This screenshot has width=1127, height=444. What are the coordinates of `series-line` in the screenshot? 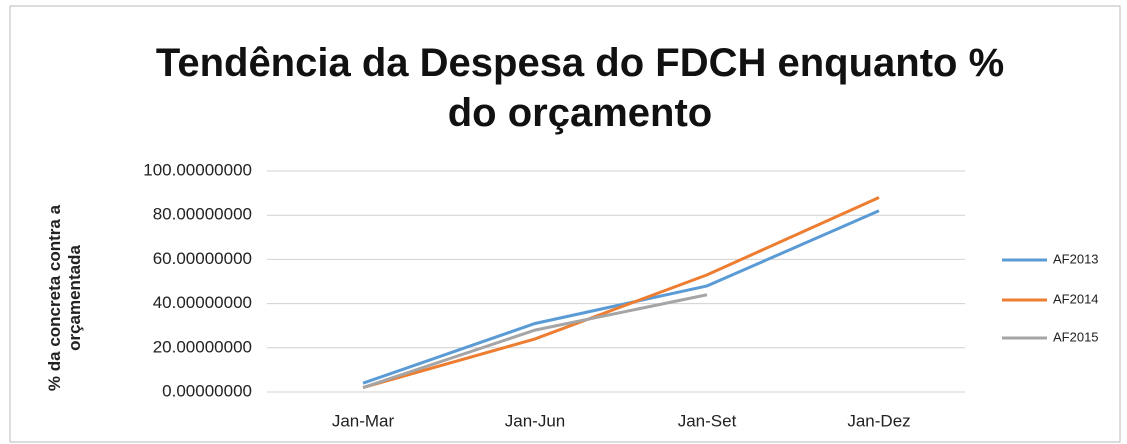 It's located at (535, 341).